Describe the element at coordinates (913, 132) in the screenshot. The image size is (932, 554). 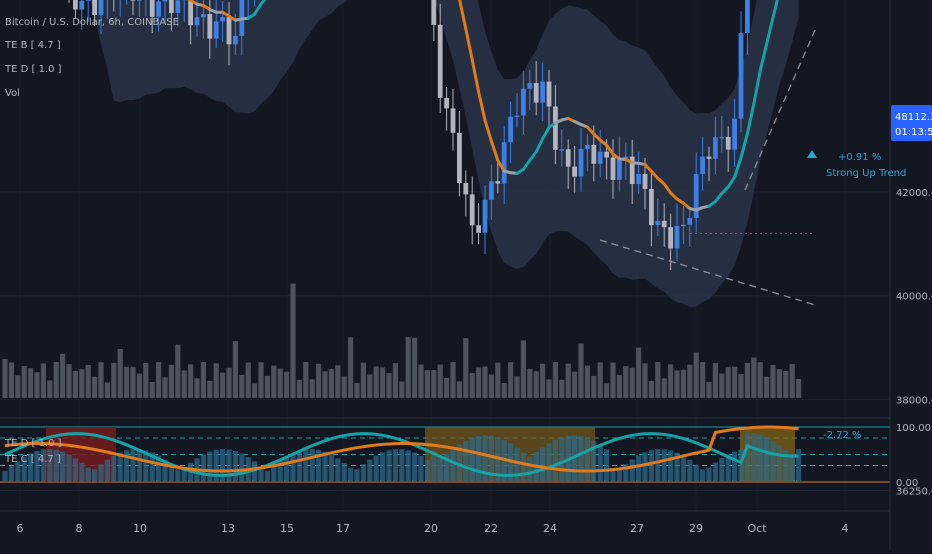
I see `price-badge-timer: 01:13:53` at that location.